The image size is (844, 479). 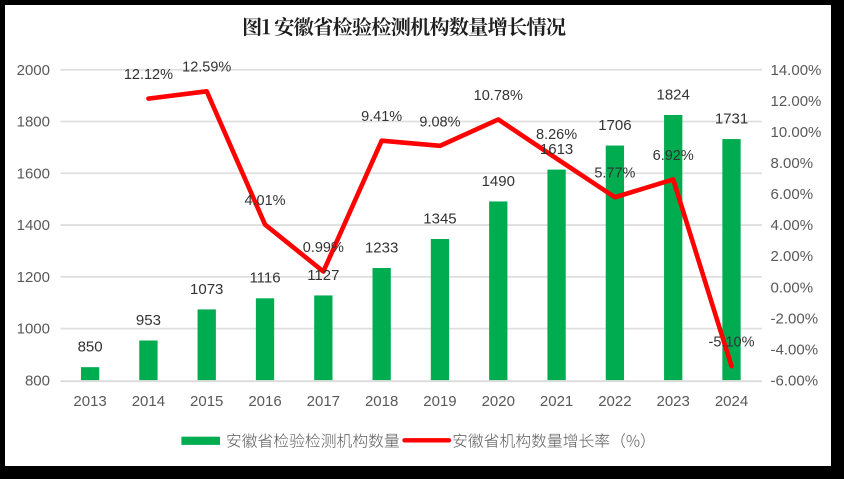 I want to click on svg-text: 1116, so click(x=264, y=278).